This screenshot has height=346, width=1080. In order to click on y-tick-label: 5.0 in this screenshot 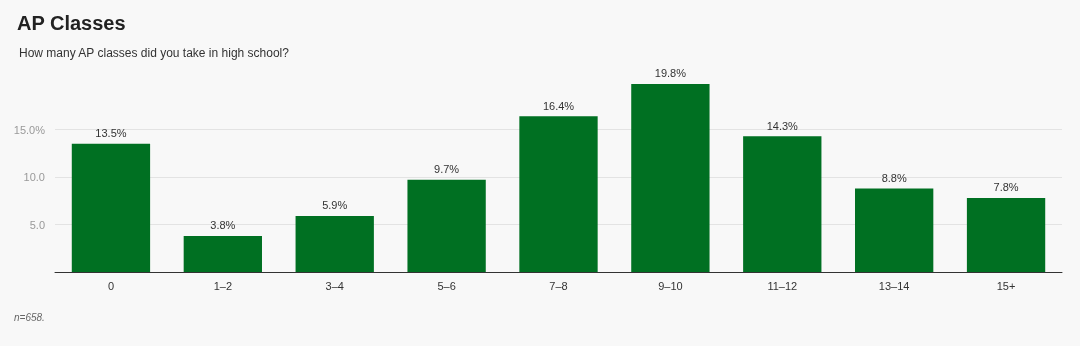, I will do `click(37, 224)`.